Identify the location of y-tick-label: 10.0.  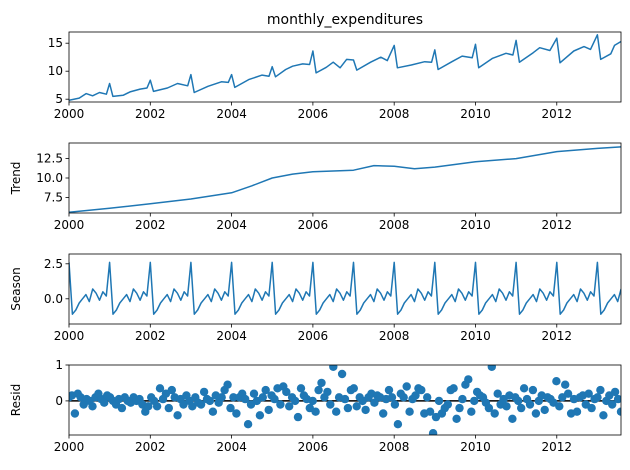
(49, 178).